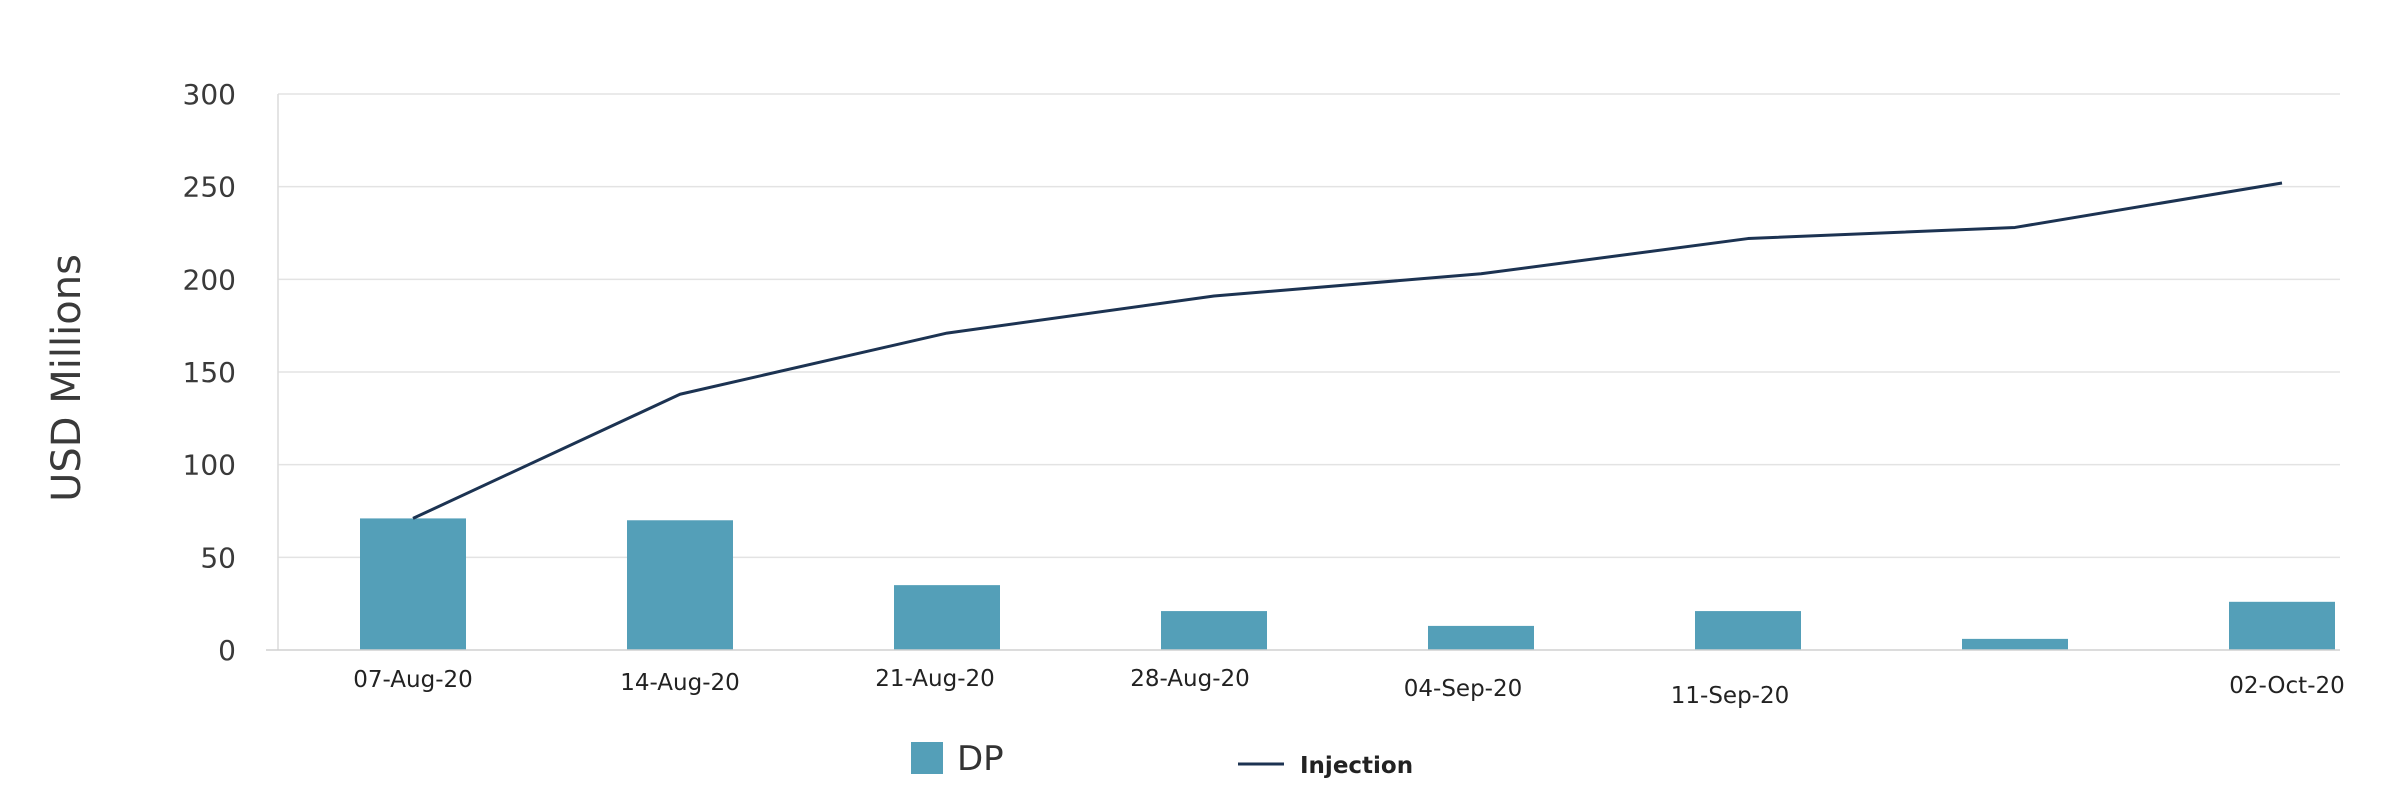 Image resolution: width=2400 pixels, height=801 pixels. I want to click on y-tick-label-0: 0, so click(227, 650).